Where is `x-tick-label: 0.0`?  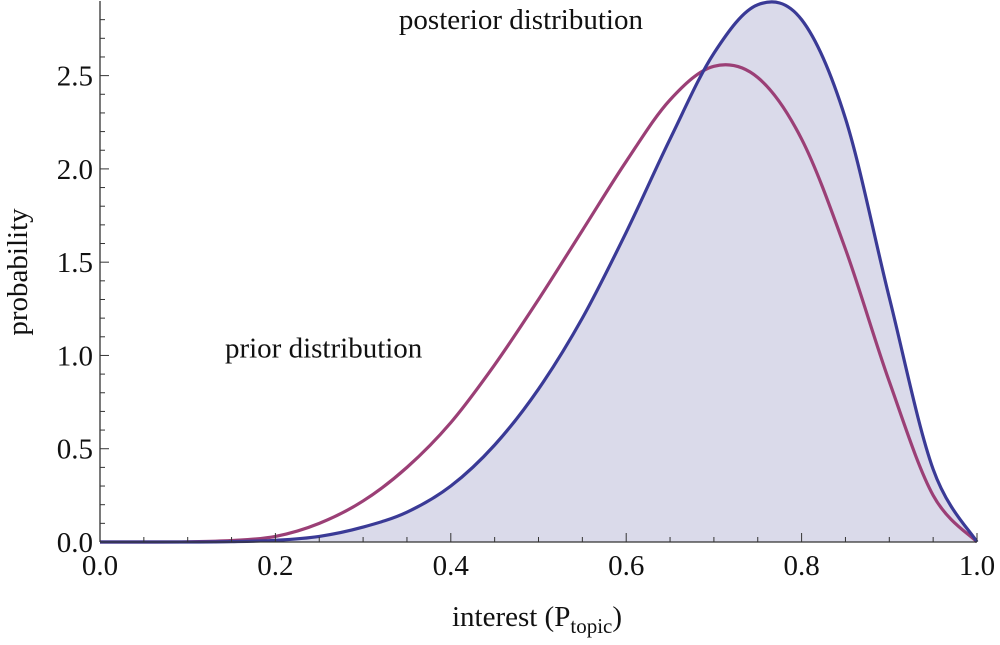 x-tick-label: 0.0 is located at coordinates (100, 566).